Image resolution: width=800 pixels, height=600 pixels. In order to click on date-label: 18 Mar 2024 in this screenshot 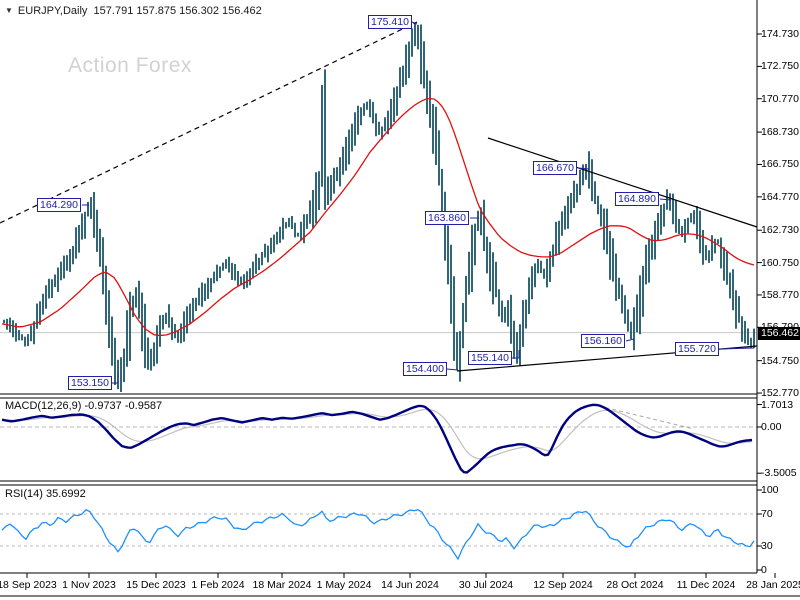, I will do `click(282, 585)`.